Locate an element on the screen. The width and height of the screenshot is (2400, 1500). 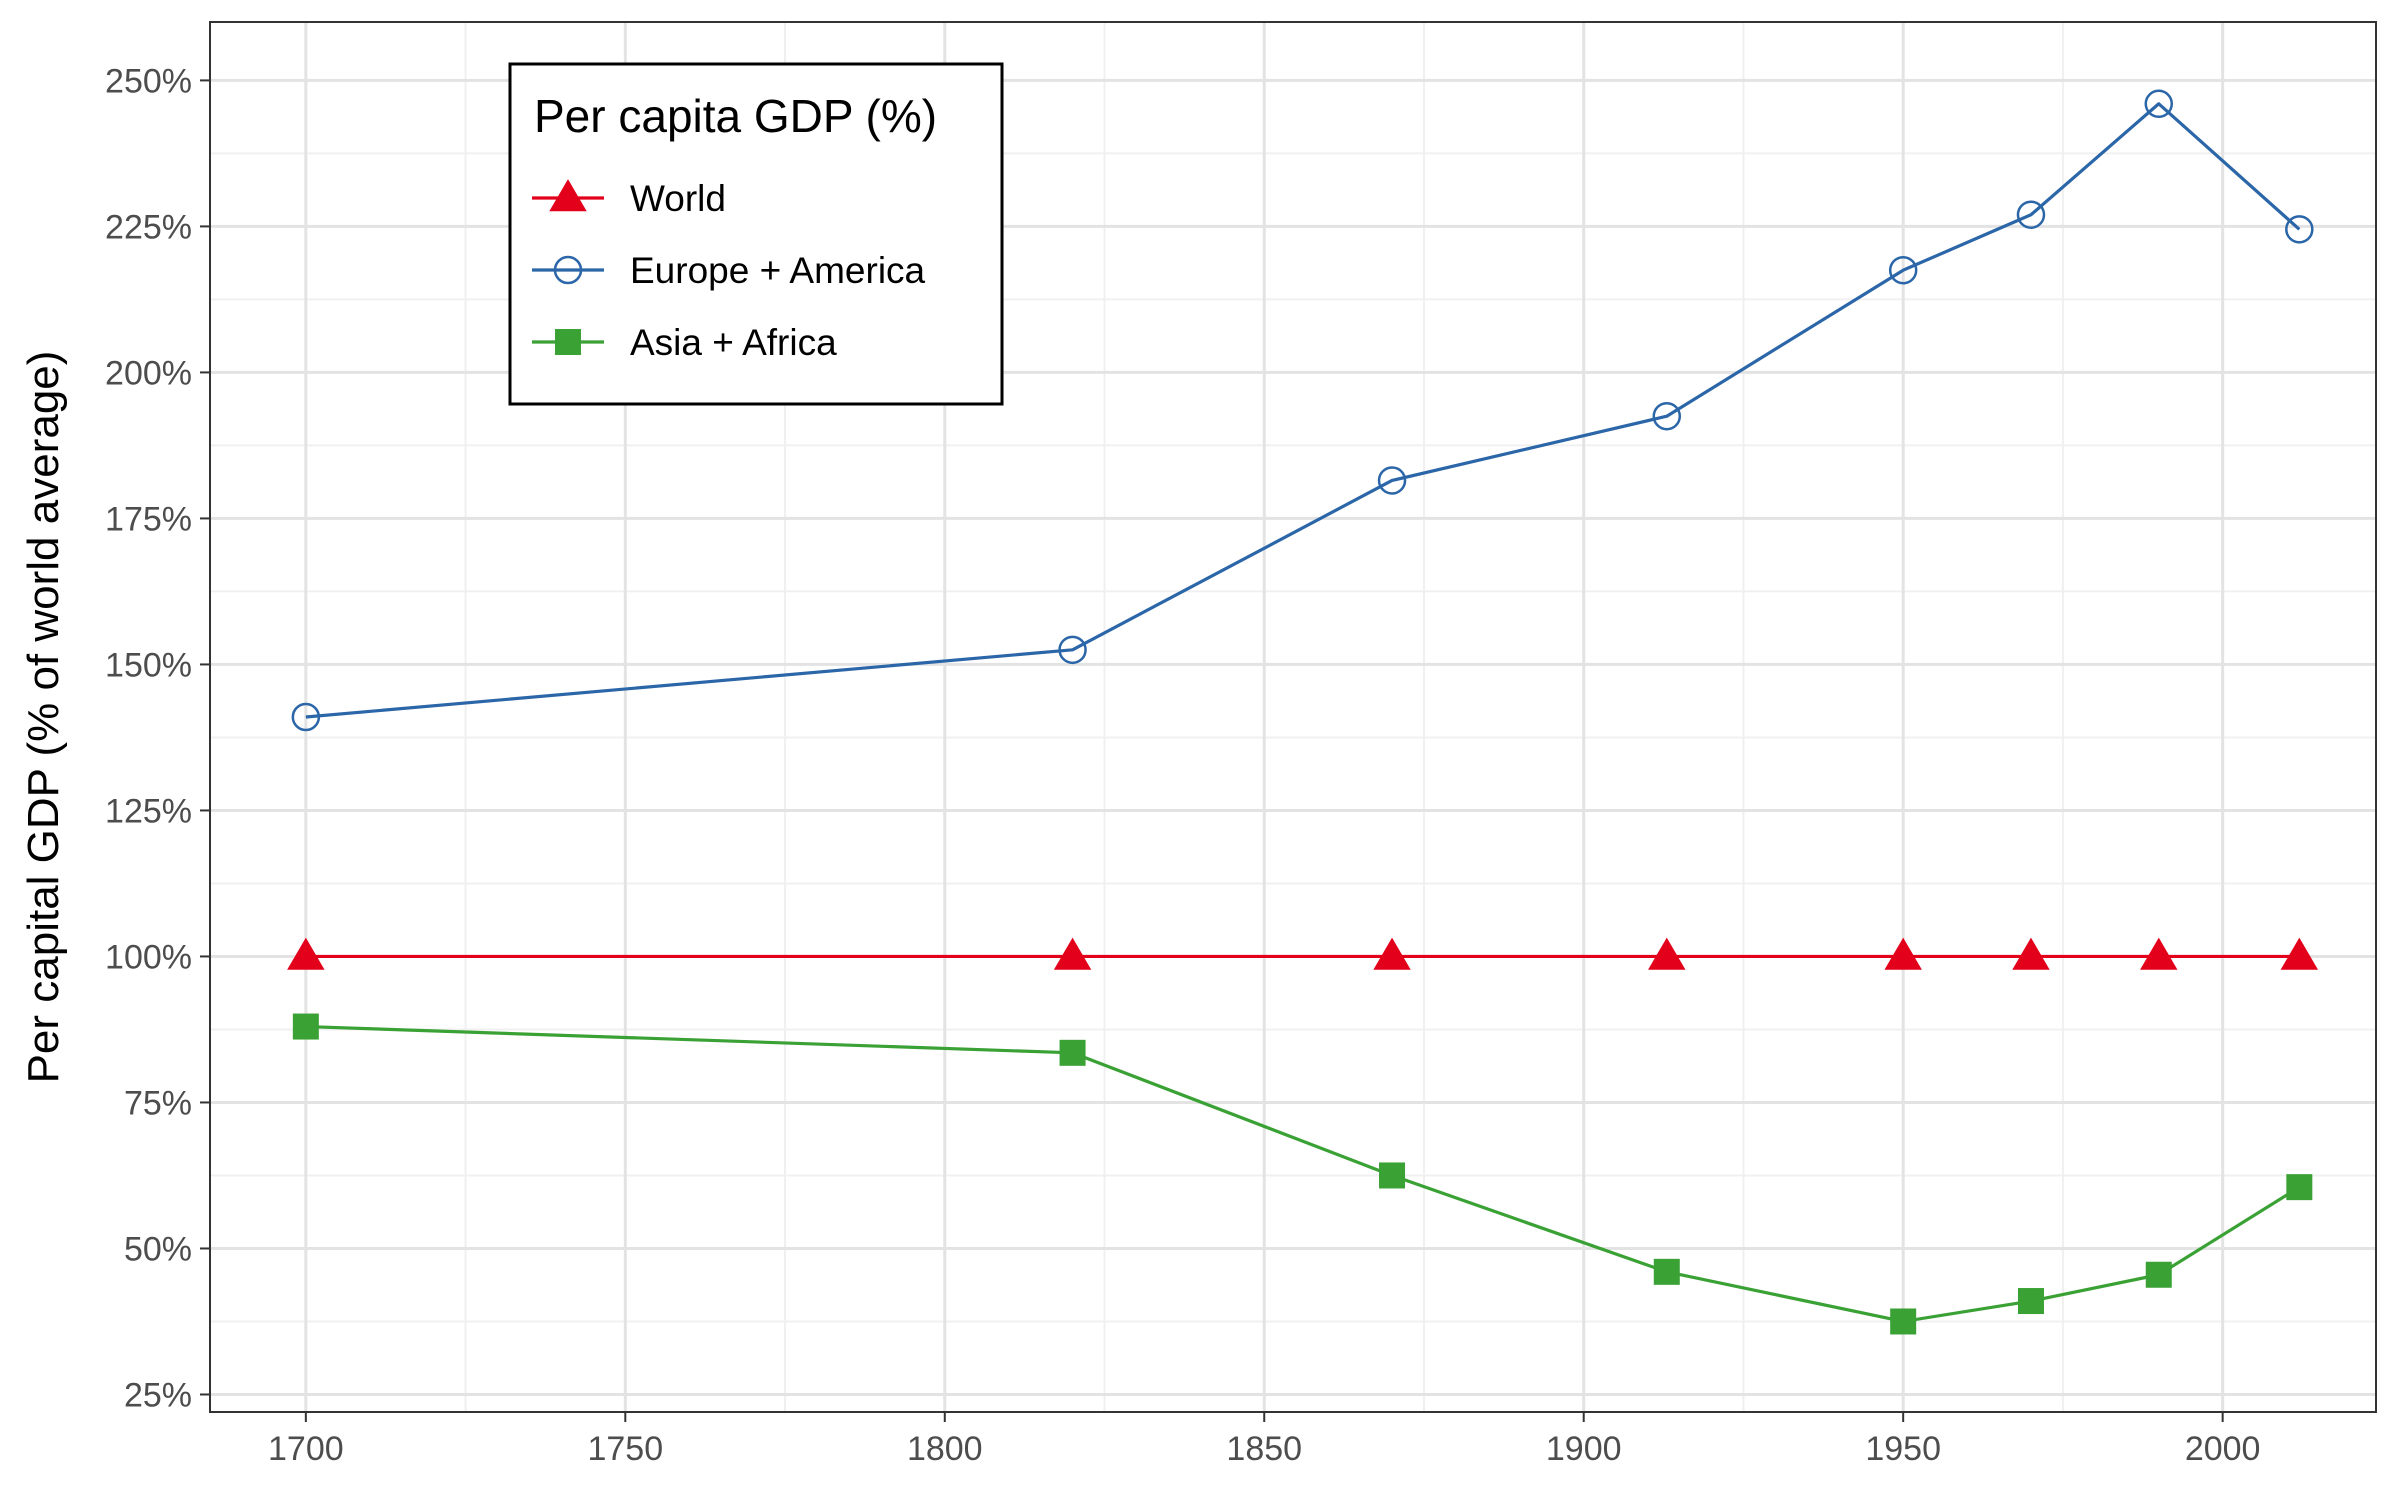
x-tick-label: 1750 is located at coordinates (625, 1449).